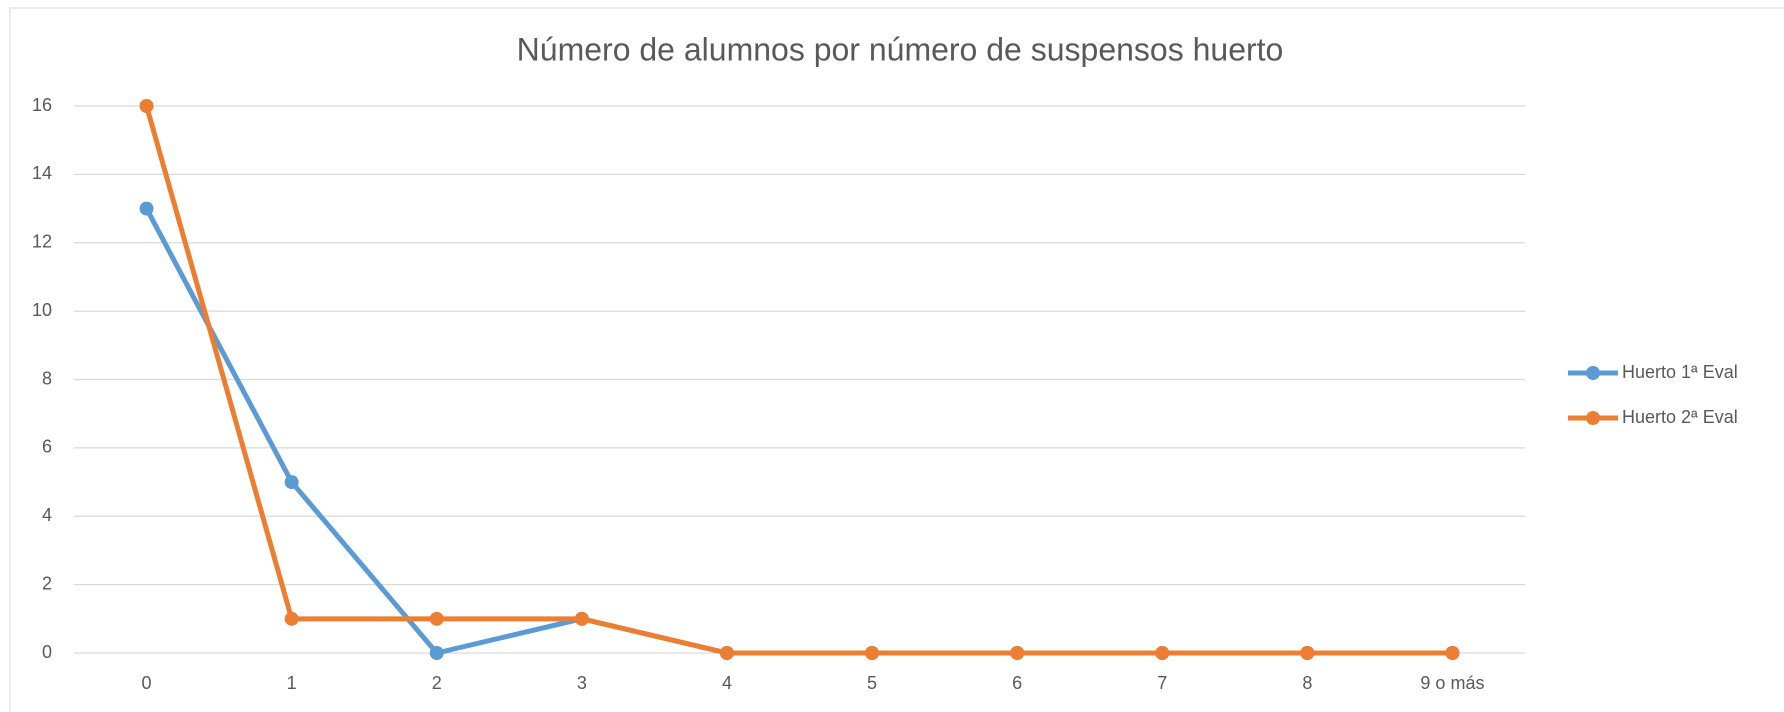  Describe the element at coordinates (582, 683) in the screenshot. I see `x-tick-label: 3` at that location.